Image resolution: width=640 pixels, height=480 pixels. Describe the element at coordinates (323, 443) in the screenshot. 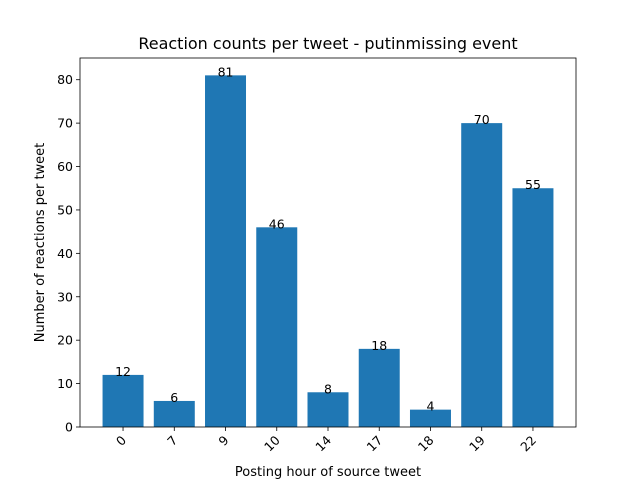

I see `x-tick-label: 14` at that location.